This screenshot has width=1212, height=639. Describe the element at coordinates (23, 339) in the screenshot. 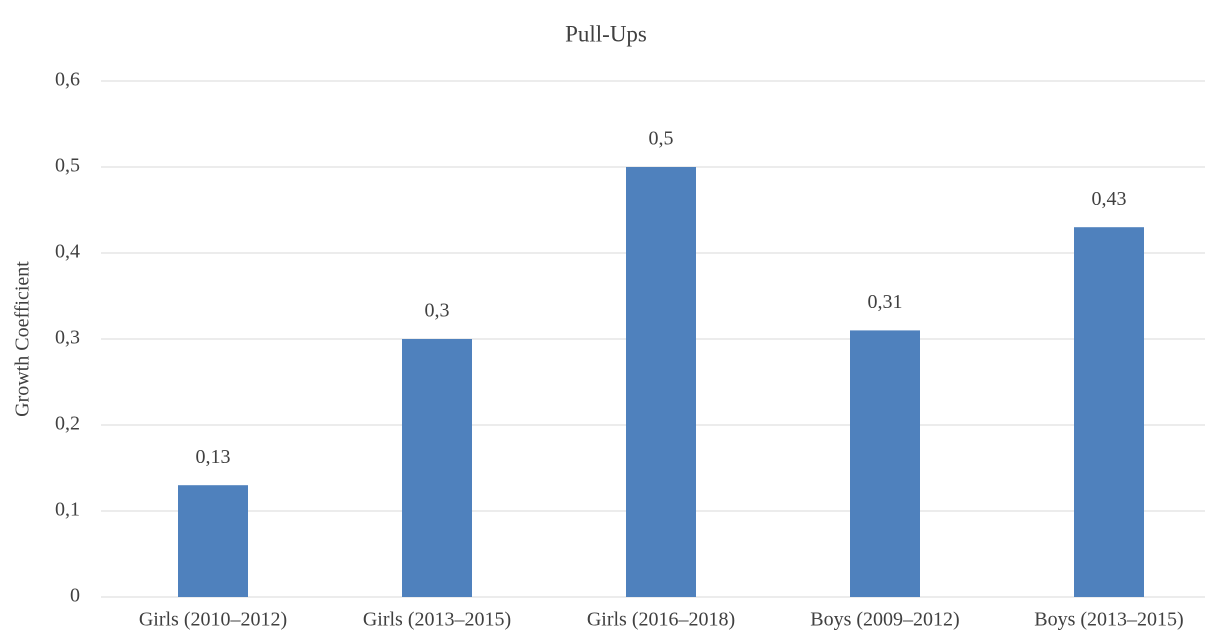

I see `y-axis-label: Growth Coefficient` at that location.